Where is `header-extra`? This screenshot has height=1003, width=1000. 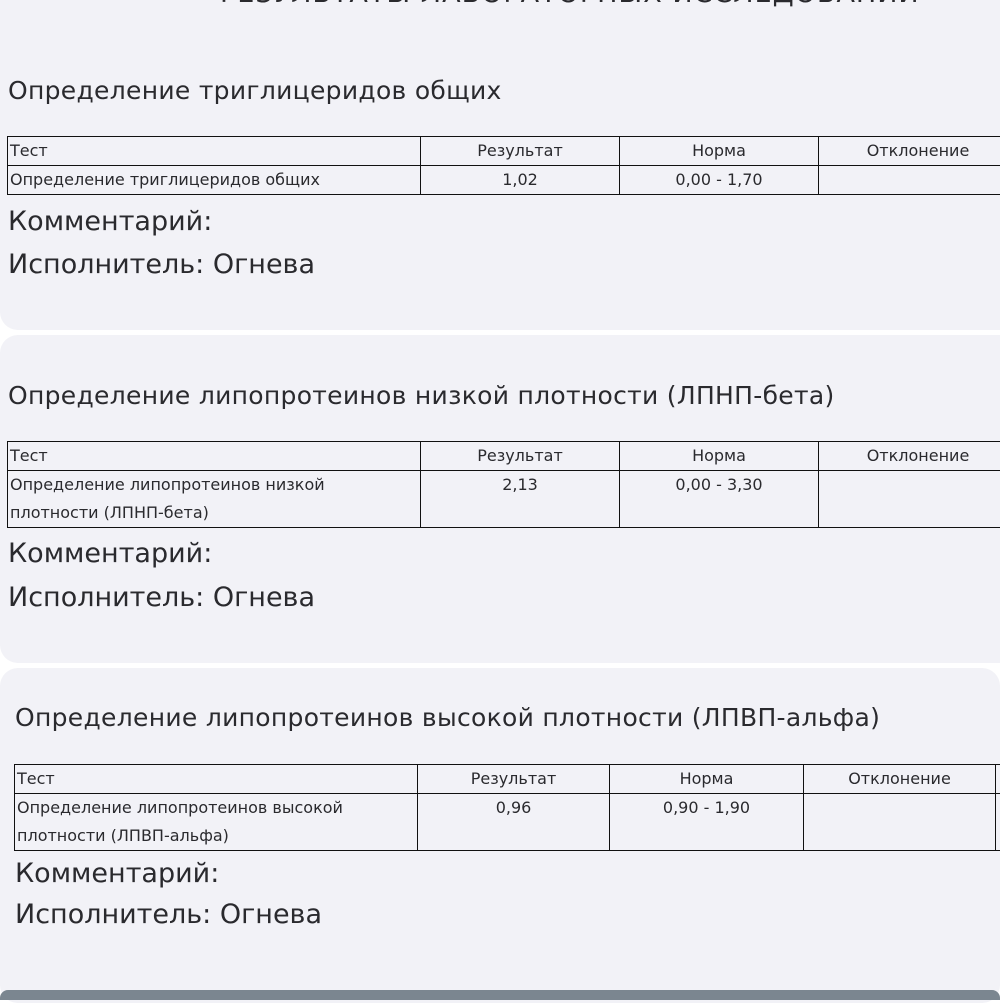 header-extra is located at coordinates (998, 779).